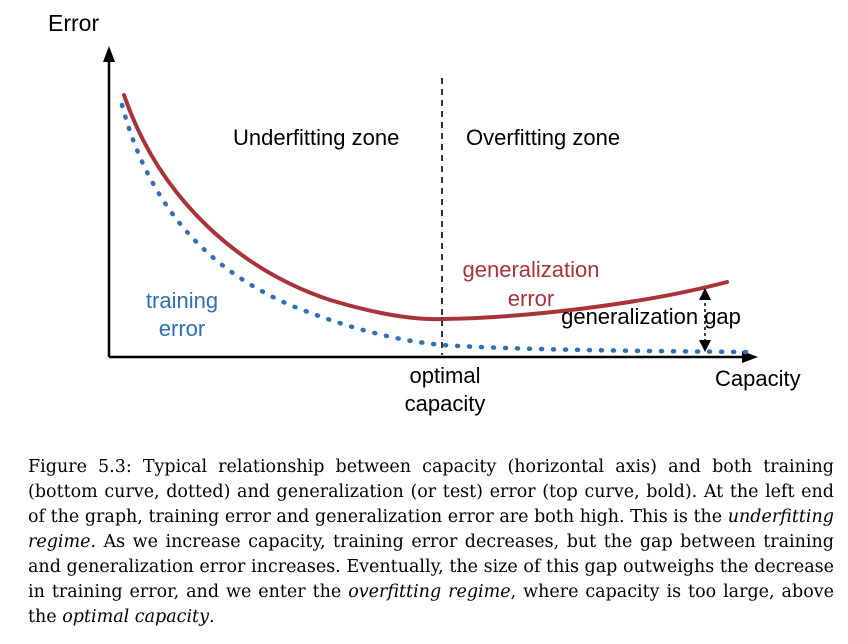 This screenshot has width=848, height=644. I want to click on optimal-capacity-label-line2: capacity, so click(445, 403).